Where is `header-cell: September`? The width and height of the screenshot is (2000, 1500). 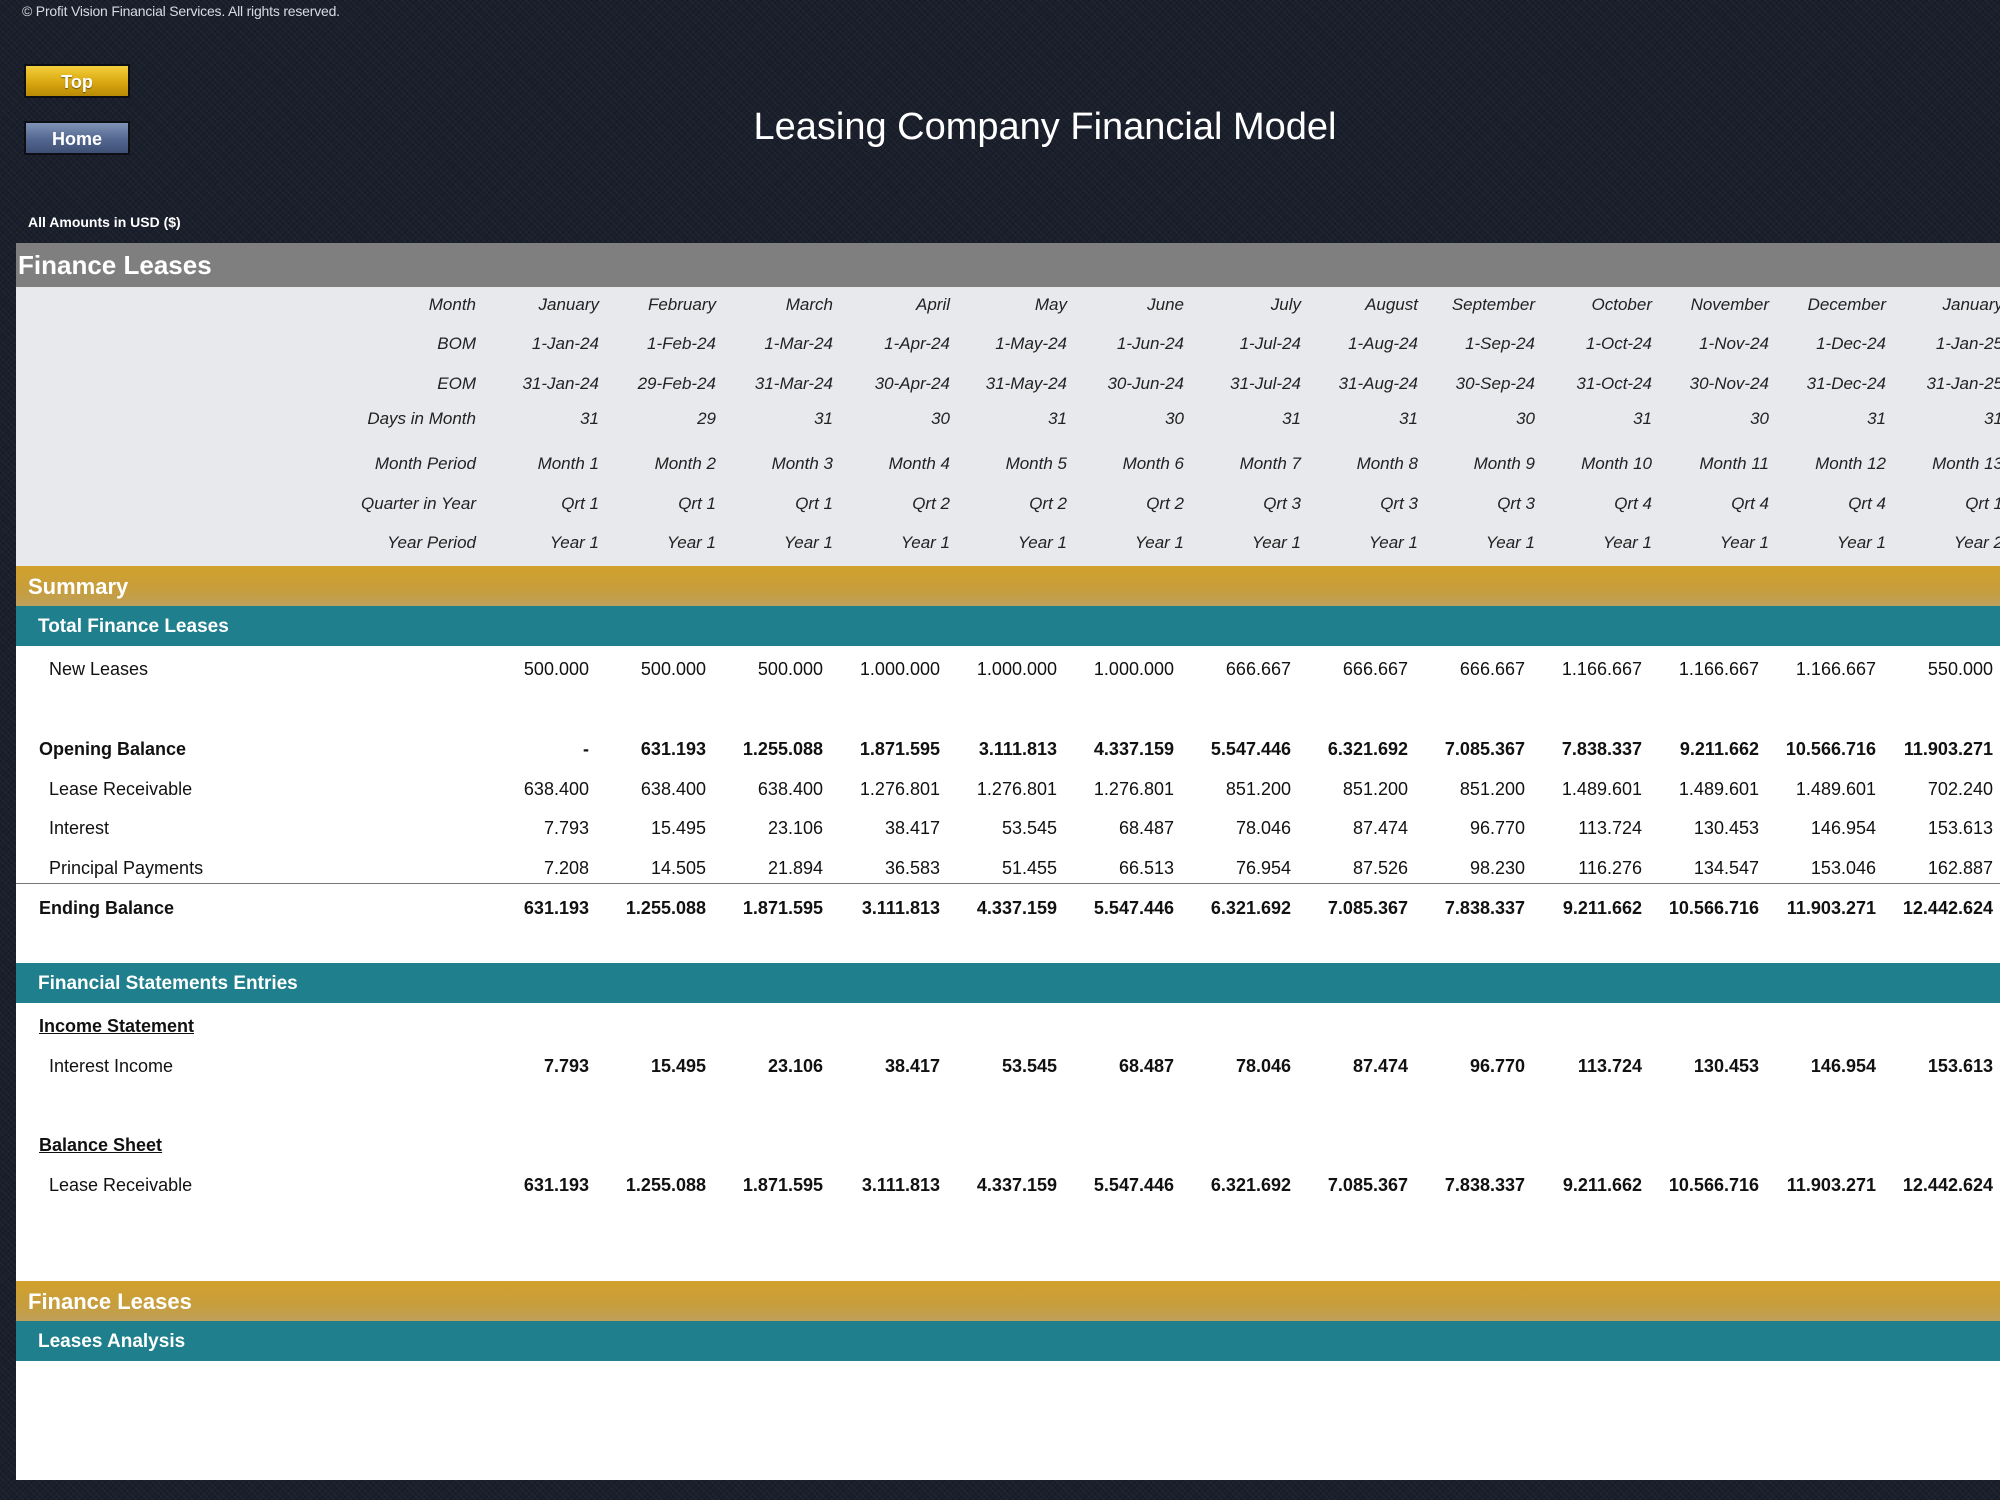
header-cell: September is located at coordinates (1493, 304).